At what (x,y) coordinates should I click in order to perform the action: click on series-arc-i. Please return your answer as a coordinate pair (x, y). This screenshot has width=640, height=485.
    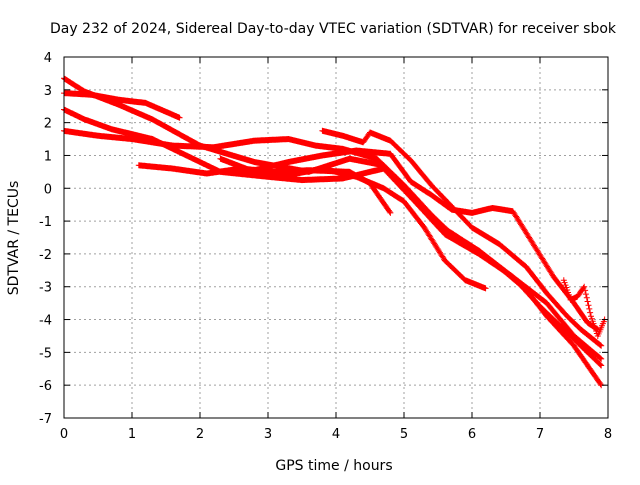
    Looking at the image, I should click on (584, 308).